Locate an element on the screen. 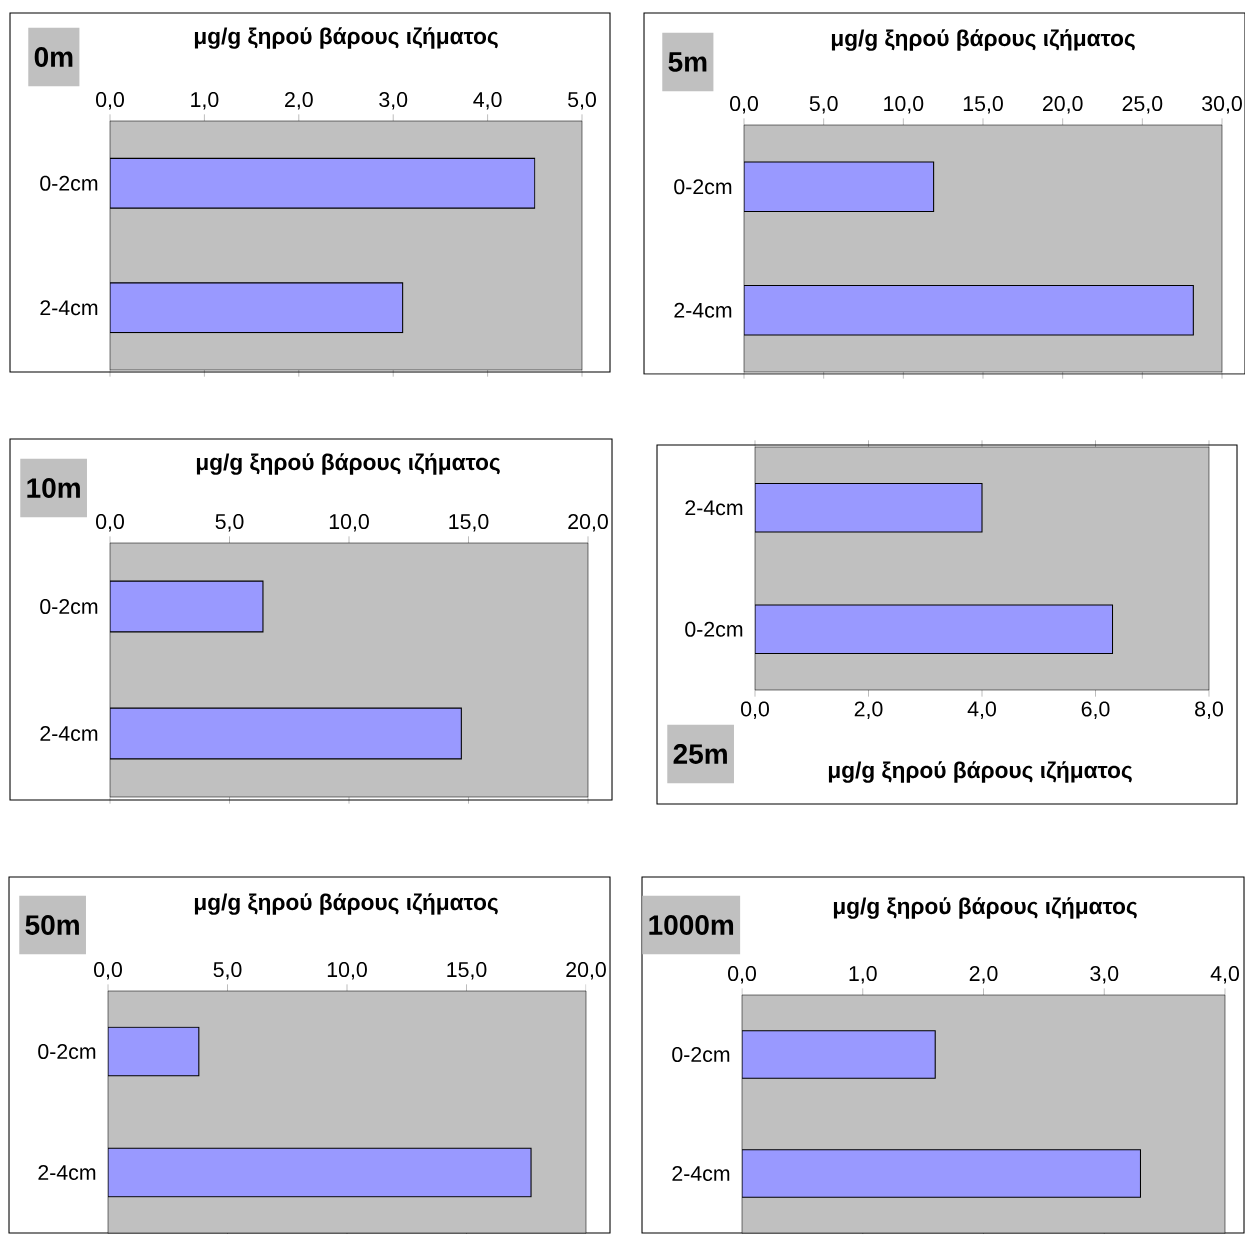  x-tick-label: 25,0 is located at coordinates (1142, 105).